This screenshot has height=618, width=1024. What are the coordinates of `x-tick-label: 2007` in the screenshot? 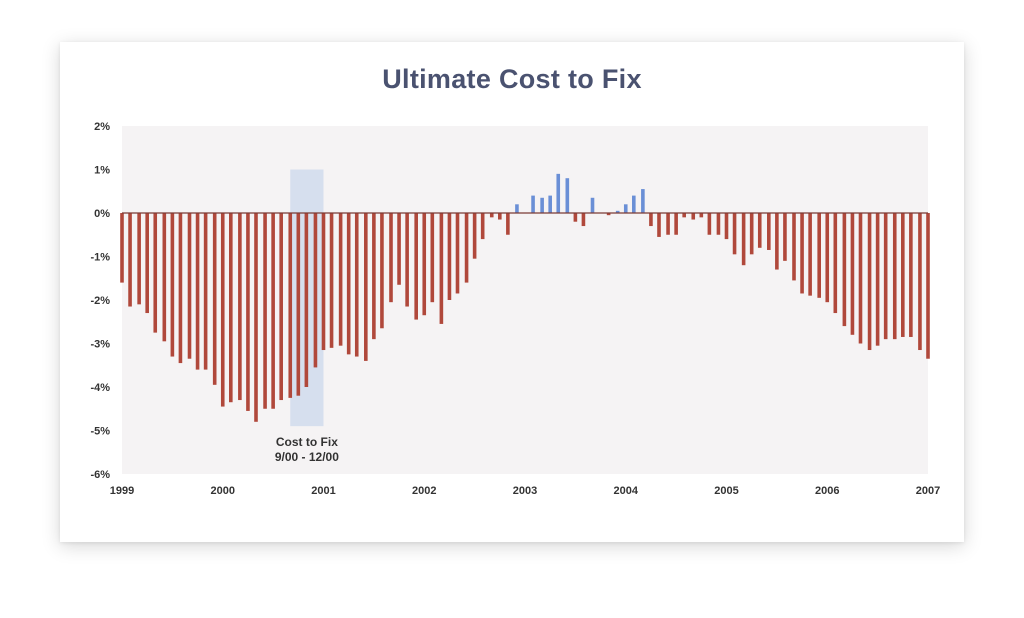 It's located at (928, 491).